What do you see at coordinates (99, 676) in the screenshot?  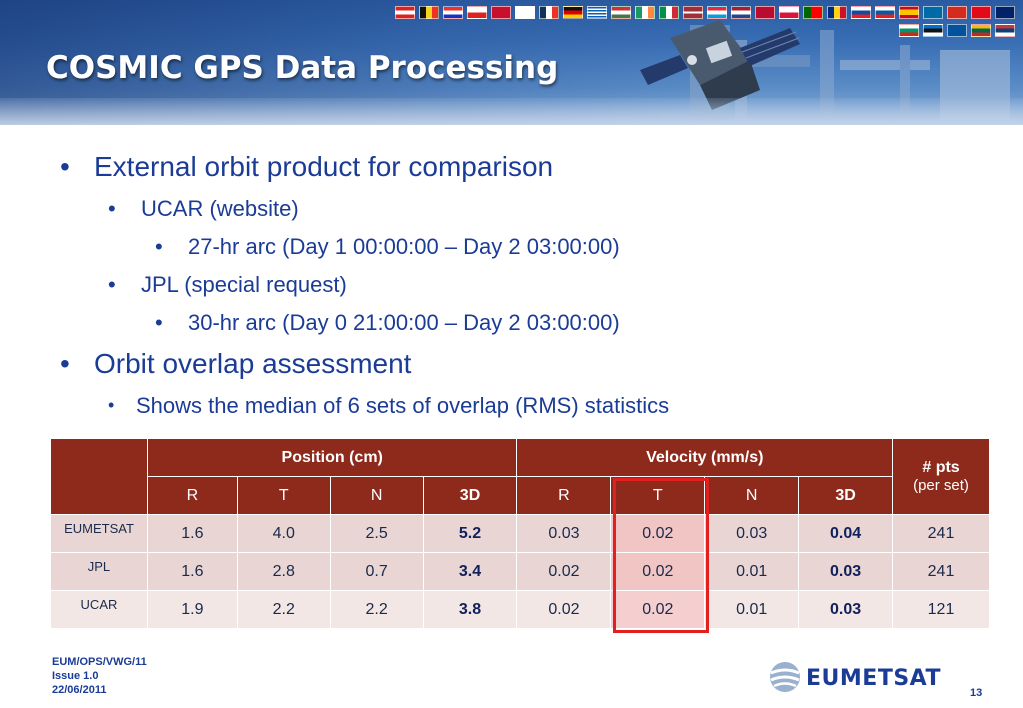 I see `footer-info: EUM/OPS/VWG/11 Issue 1.0 22/06/2011` at bounding box center [99, 676].